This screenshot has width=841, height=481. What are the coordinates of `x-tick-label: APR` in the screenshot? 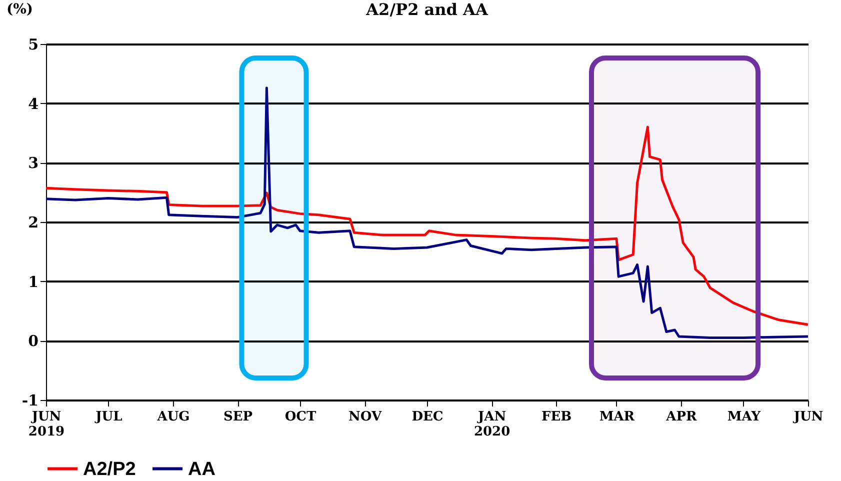 It's located at (681, 417).